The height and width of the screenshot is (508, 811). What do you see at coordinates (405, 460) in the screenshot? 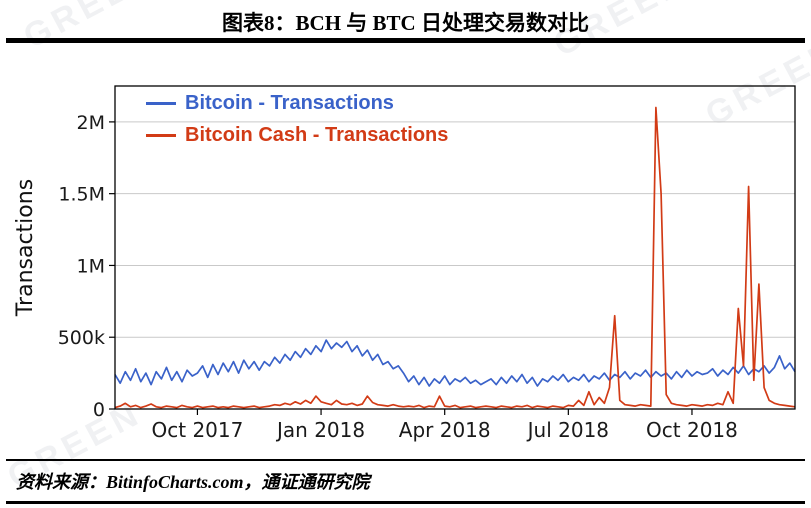
I see `source-divider-top` at bounding box center [405, 460].